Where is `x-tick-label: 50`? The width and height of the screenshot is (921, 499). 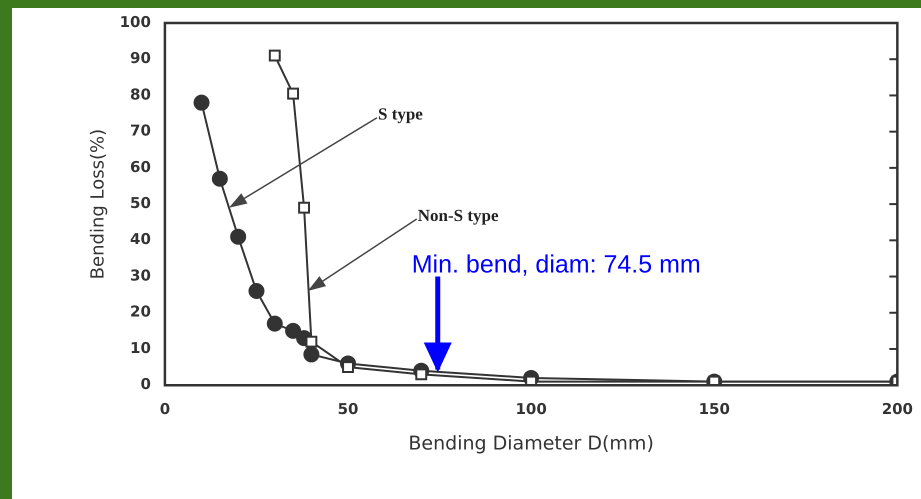 x-tick-label: 50 is located at coordinates (348, 409).